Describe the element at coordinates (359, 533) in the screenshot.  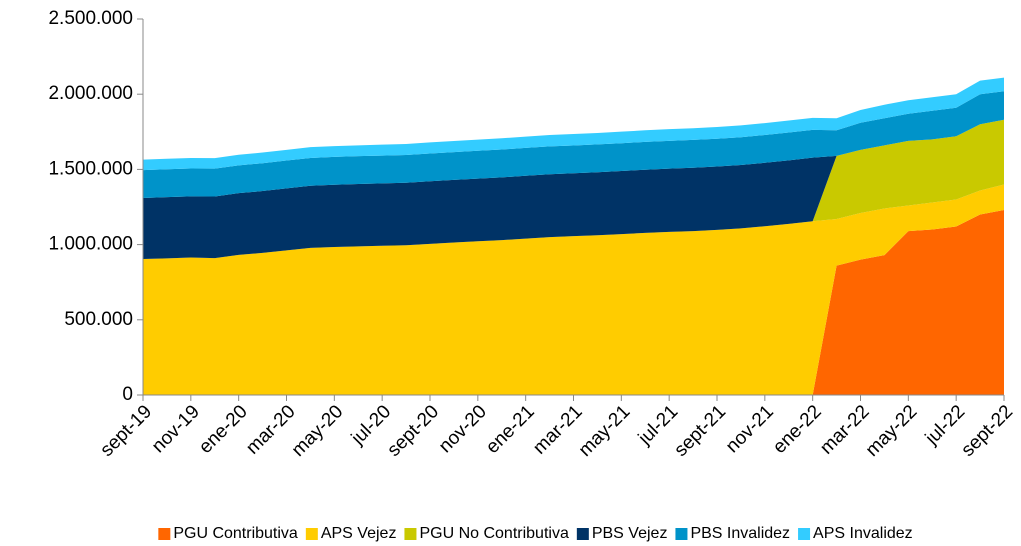
I see `legend-label: APS Vejez` at that location.